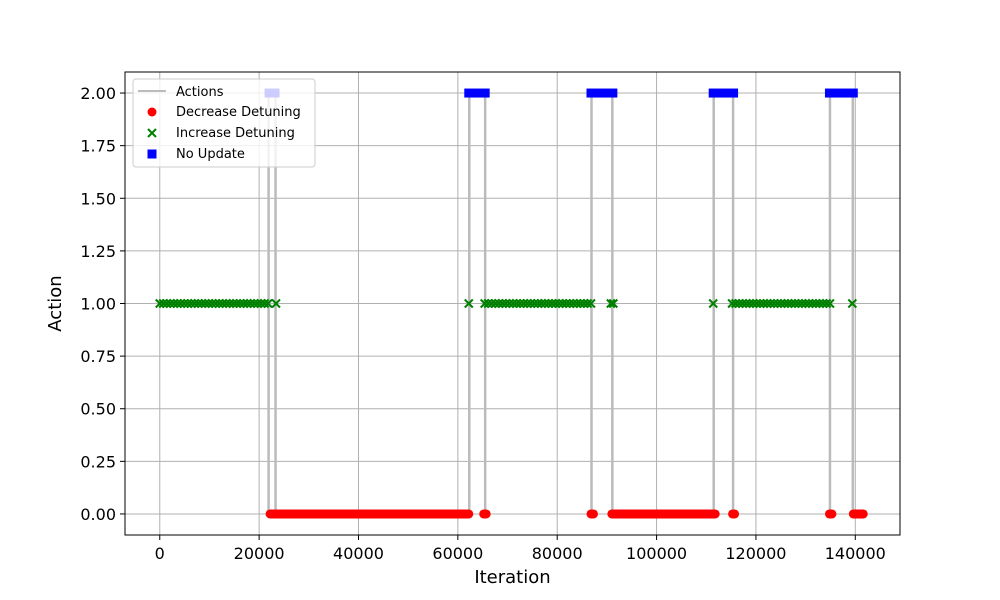 Image resolution: width=1000 pixels, height=600 pixels. I want to click on legend-label-actions: Actions, so click(200, 92).